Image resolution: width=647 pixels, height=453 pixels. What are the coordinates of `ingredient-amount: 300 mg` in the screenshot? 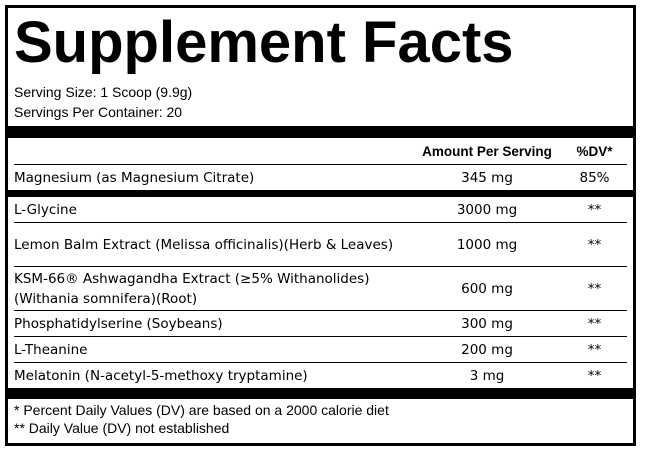 It's located at (487, 323).